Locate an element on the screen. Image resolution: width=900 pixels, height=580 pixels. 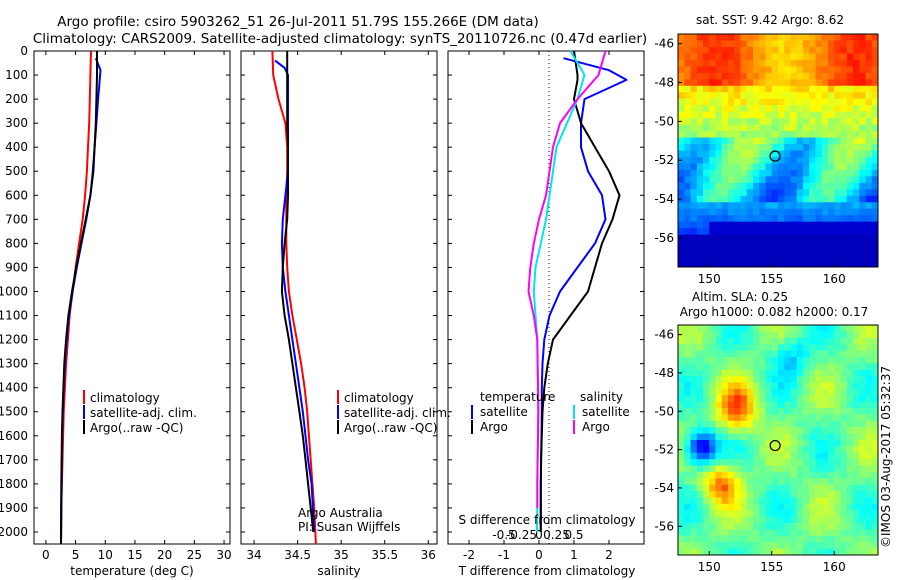
depth-tick-label: 1500 is located at coordinates (14, 412).